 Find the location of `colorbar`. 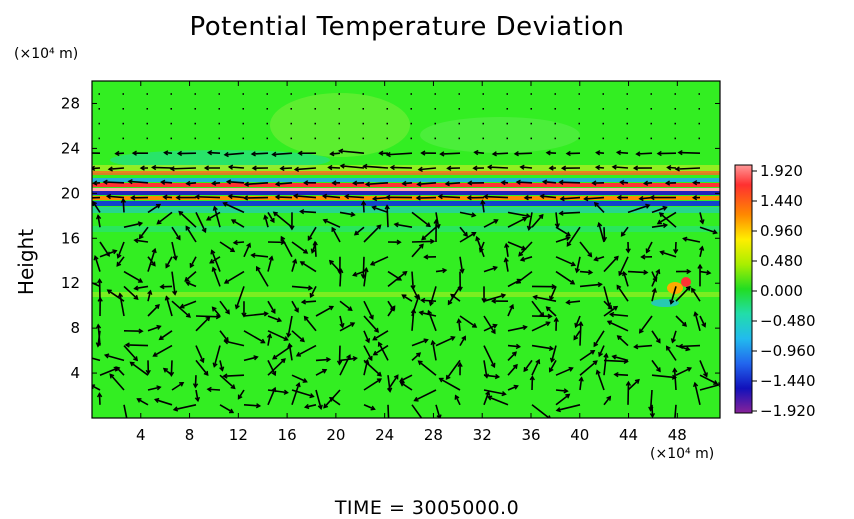

colorbar is located at coordinates (743, 289).